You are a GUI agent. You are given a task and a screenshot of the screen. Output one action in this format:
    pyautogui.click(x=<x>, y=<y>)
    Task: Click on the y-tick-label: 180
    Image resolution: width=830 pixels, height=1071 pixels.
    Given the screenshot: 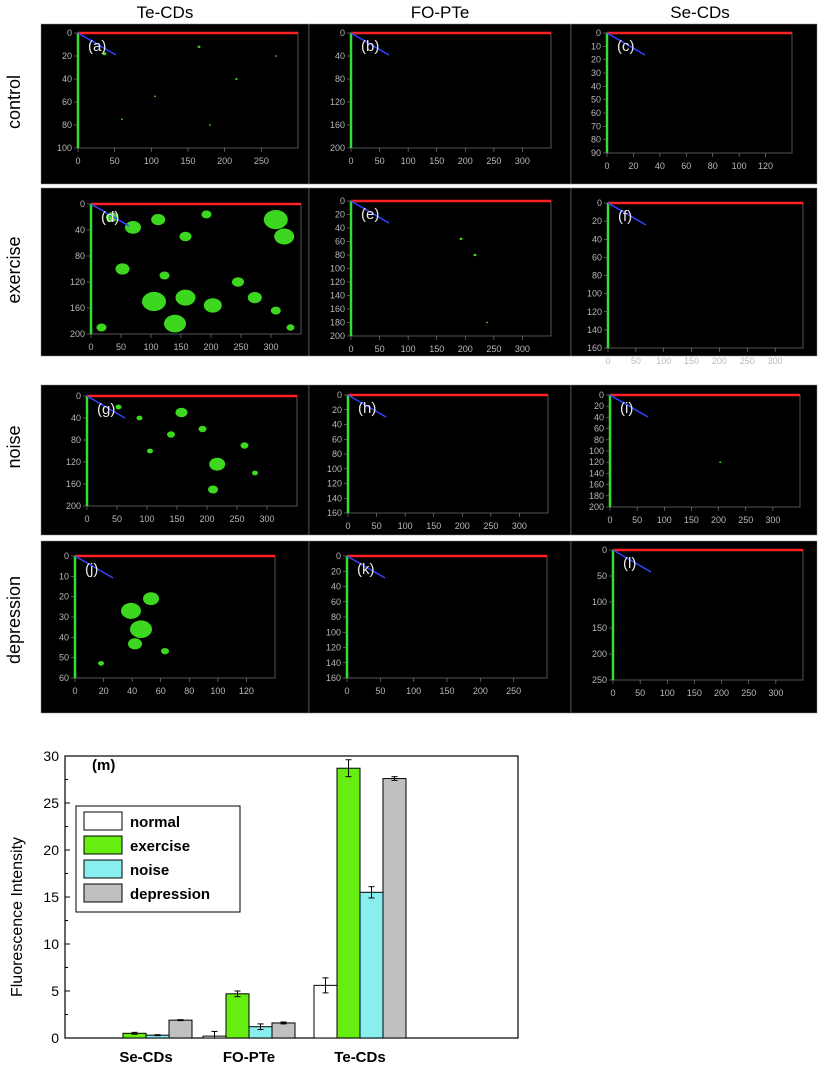 What is the action you would take?
    pyautogui.click(x=596, y=496)
    